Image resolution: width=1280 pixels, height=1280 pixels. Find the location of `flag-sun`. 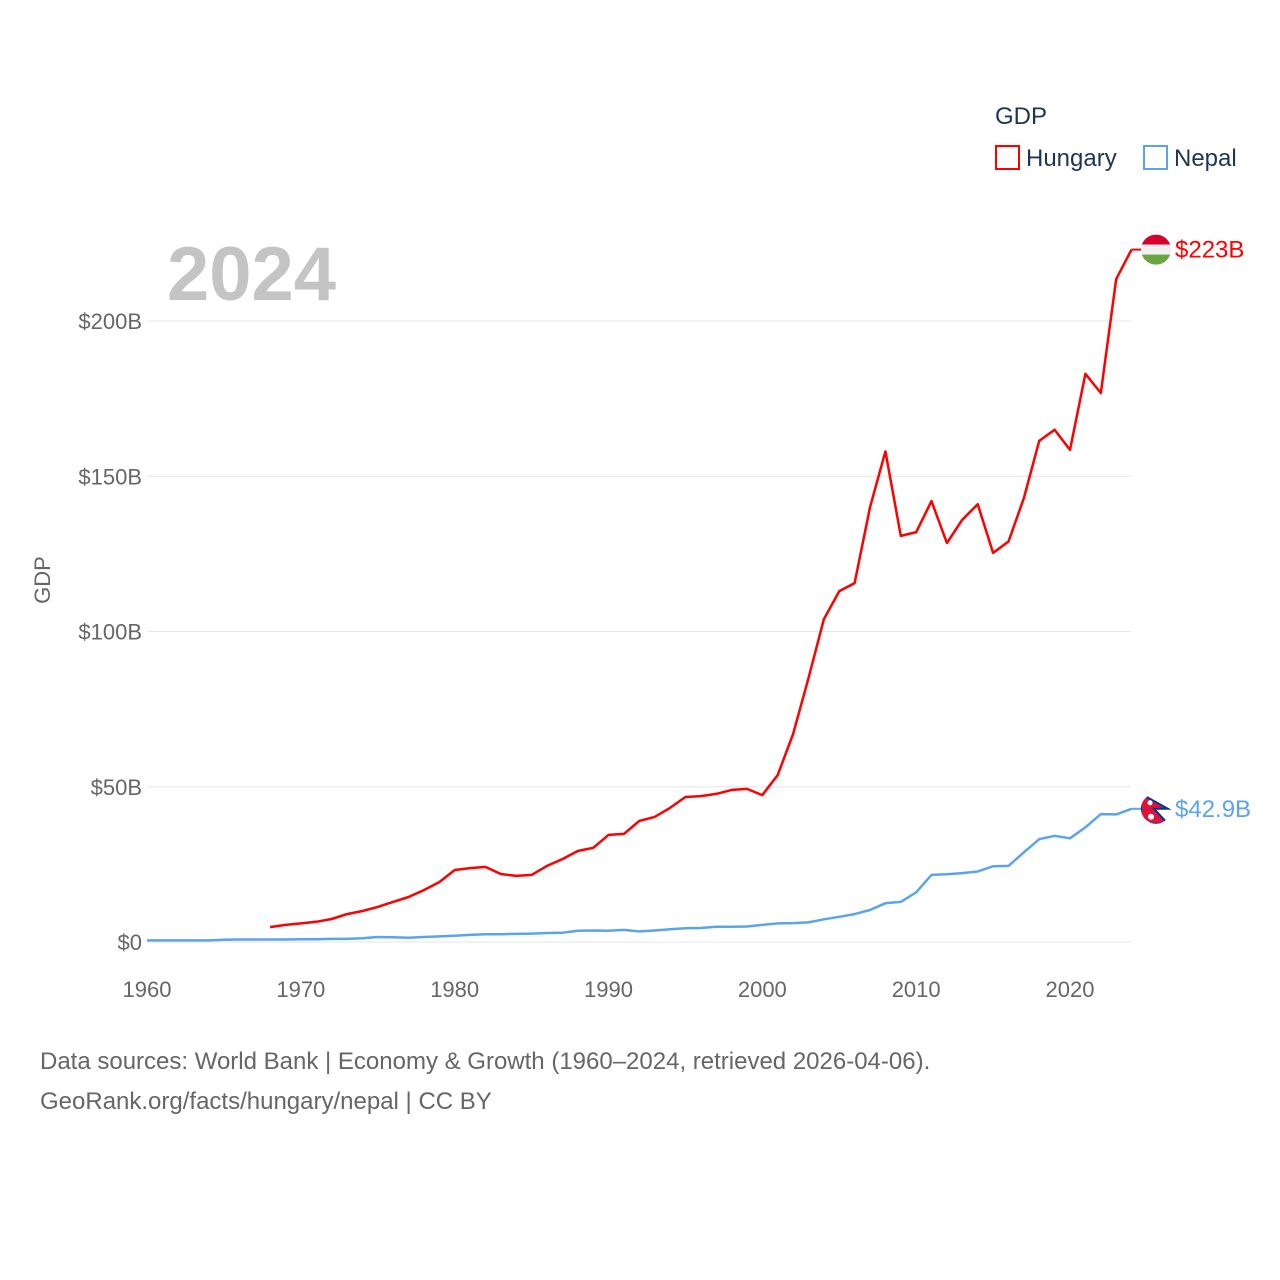

flag-sun is located at coordinates (1151, 816).